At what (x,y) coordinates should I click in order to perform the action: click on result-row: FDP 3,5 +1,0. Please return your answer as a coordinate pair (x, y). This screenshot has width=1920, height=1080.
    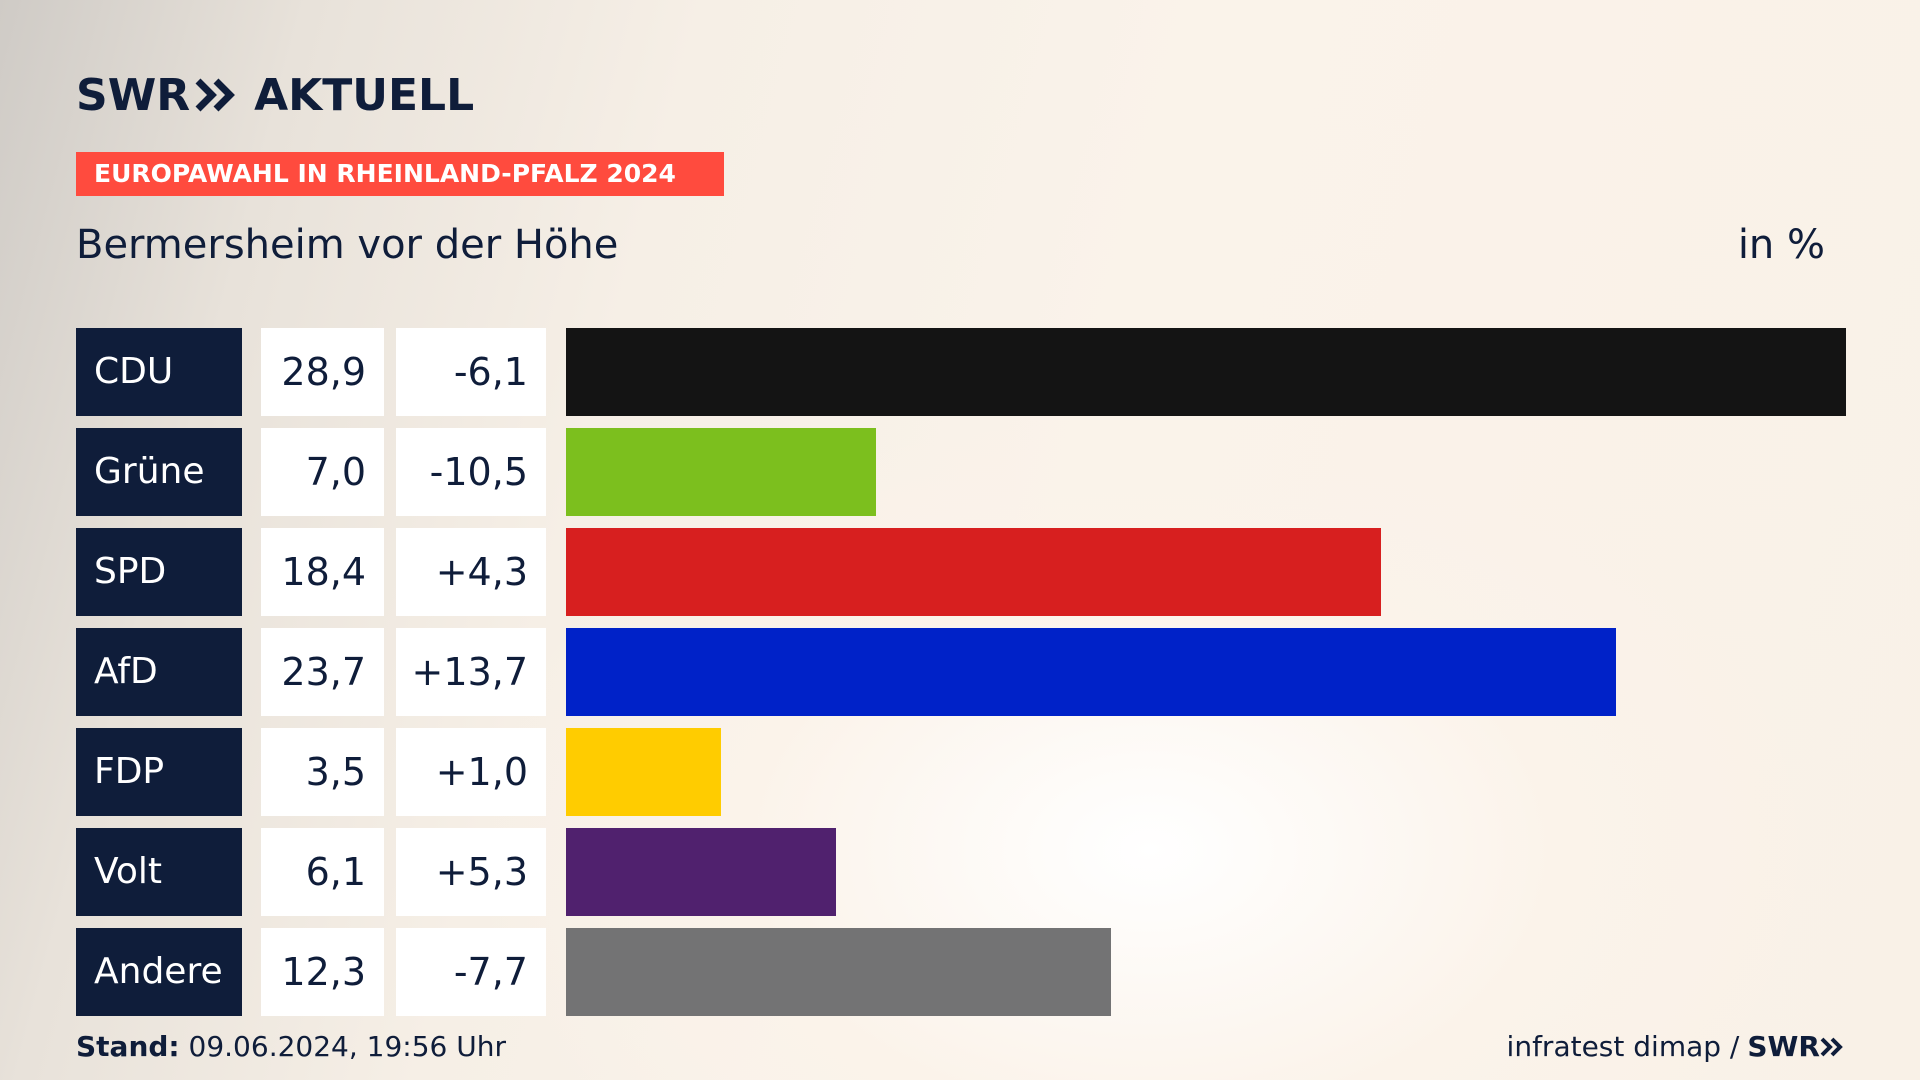
    Looking at the image, I should click on (961, 772).